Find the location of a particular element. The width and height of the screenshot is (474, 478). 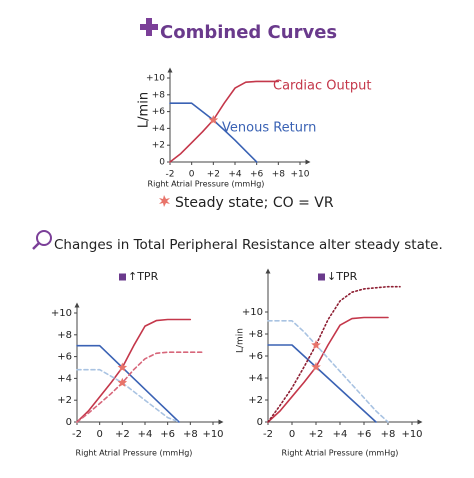

chart-title: ↑TPR is located at coordinates (143, 276).